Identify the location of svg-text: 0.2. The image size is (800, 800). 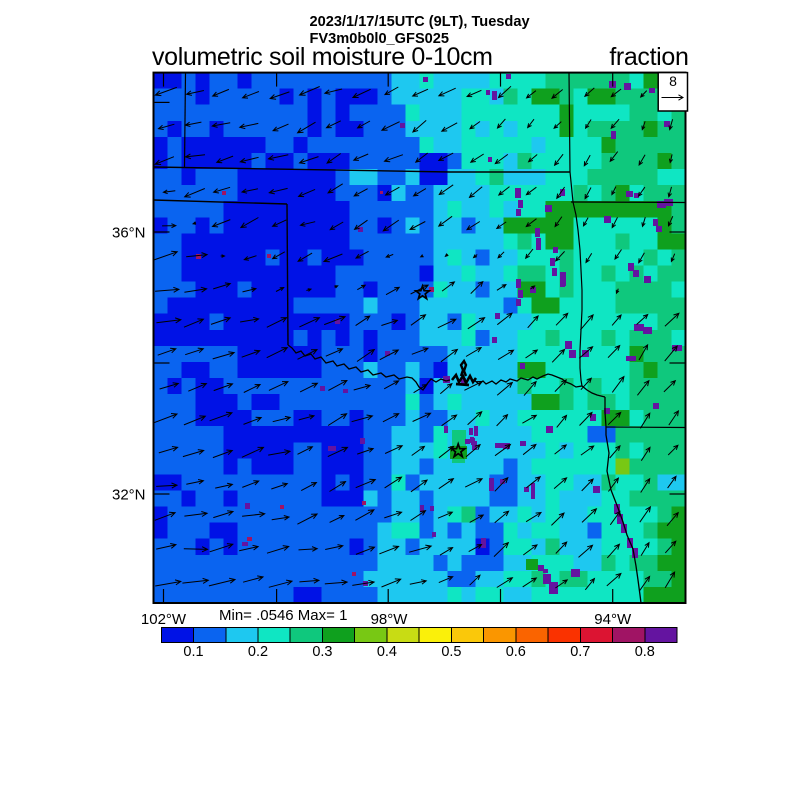
(258, 652).